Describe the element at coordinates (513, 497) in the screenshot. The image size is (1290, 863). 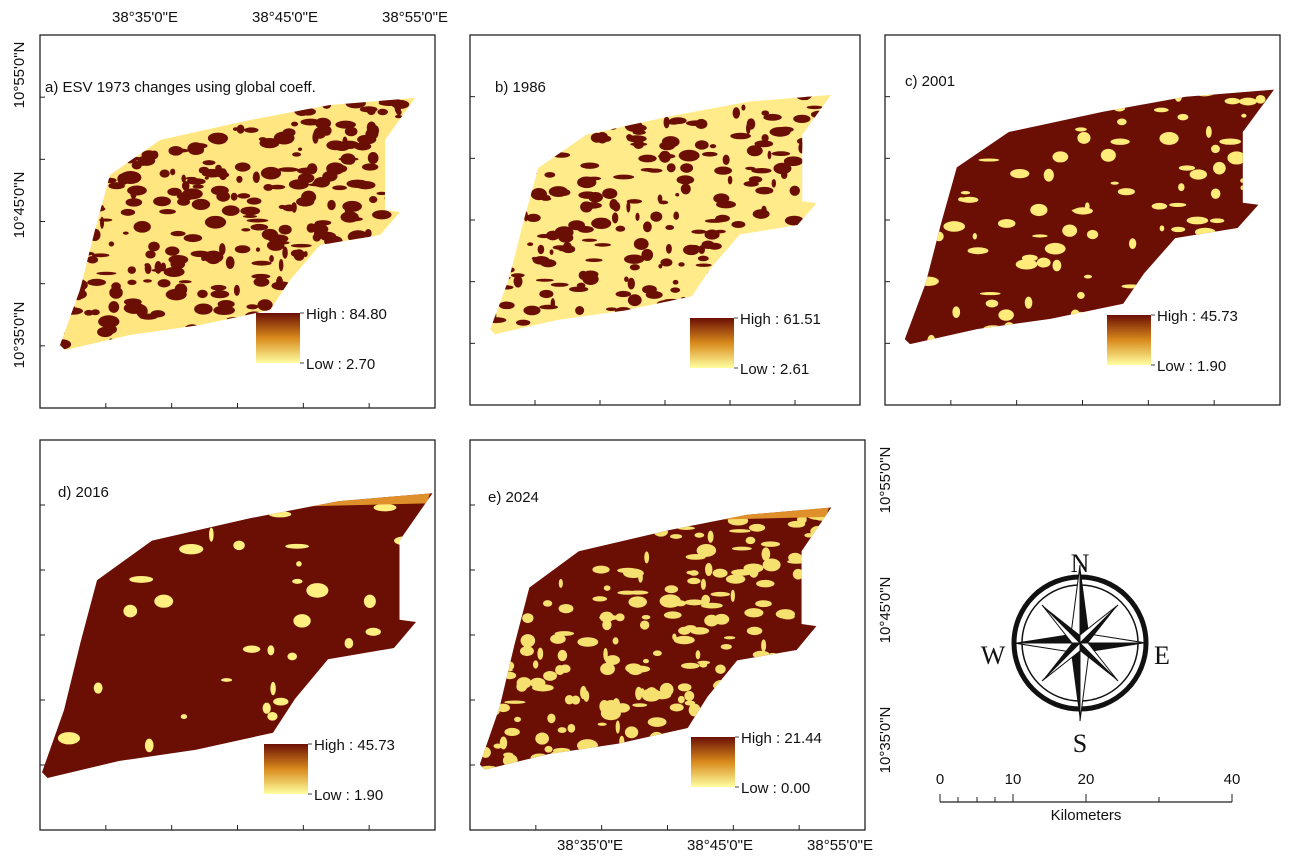
I see `panel-label: e) 2024` at that location.